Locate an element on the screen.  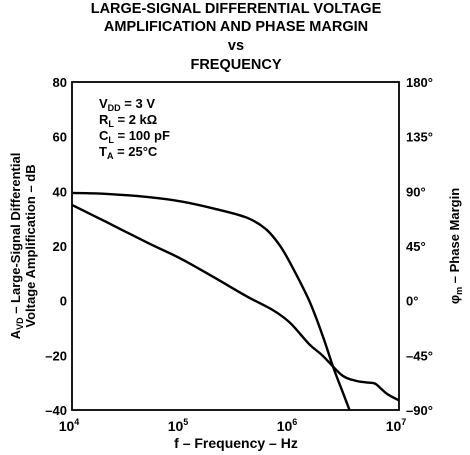
condition-rl: RL = 2 kΩ is located at coordinates (128, 120).